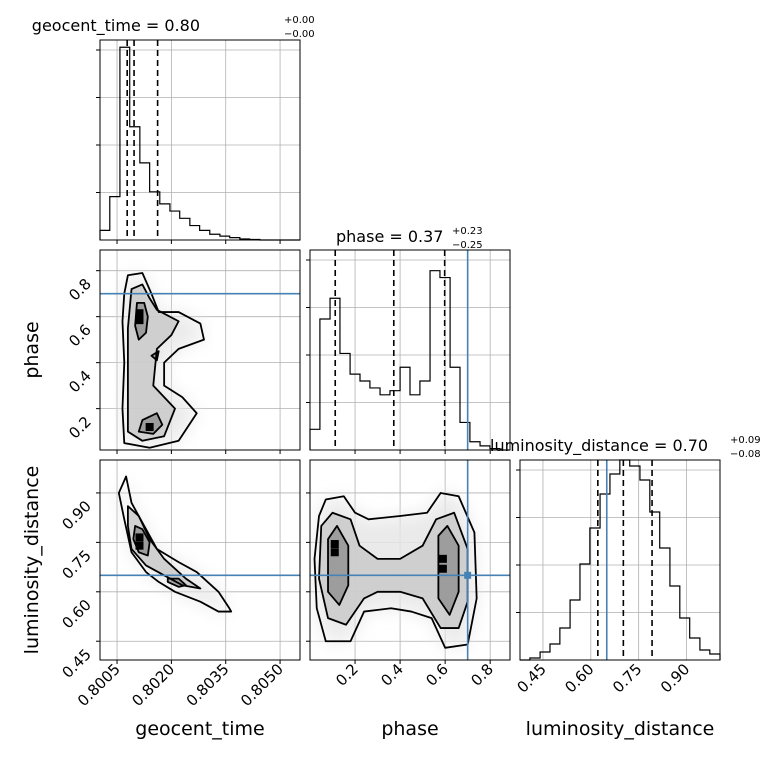  I want to click on x-tick-label: 0.60, so click(579, 678).